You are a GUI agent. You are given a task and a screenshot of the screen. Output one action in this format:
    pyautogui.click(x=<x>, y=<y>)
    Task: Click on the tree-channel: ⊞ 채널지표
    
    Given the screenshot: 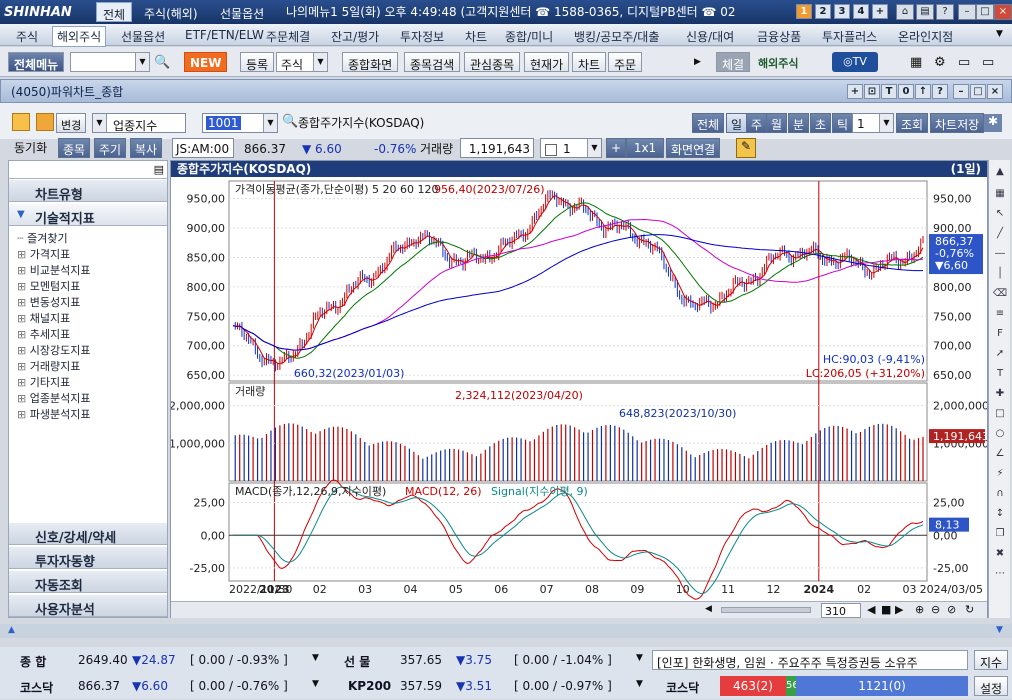 What is the action you would take?
    pyautogui.click(x=44, y=318)
    